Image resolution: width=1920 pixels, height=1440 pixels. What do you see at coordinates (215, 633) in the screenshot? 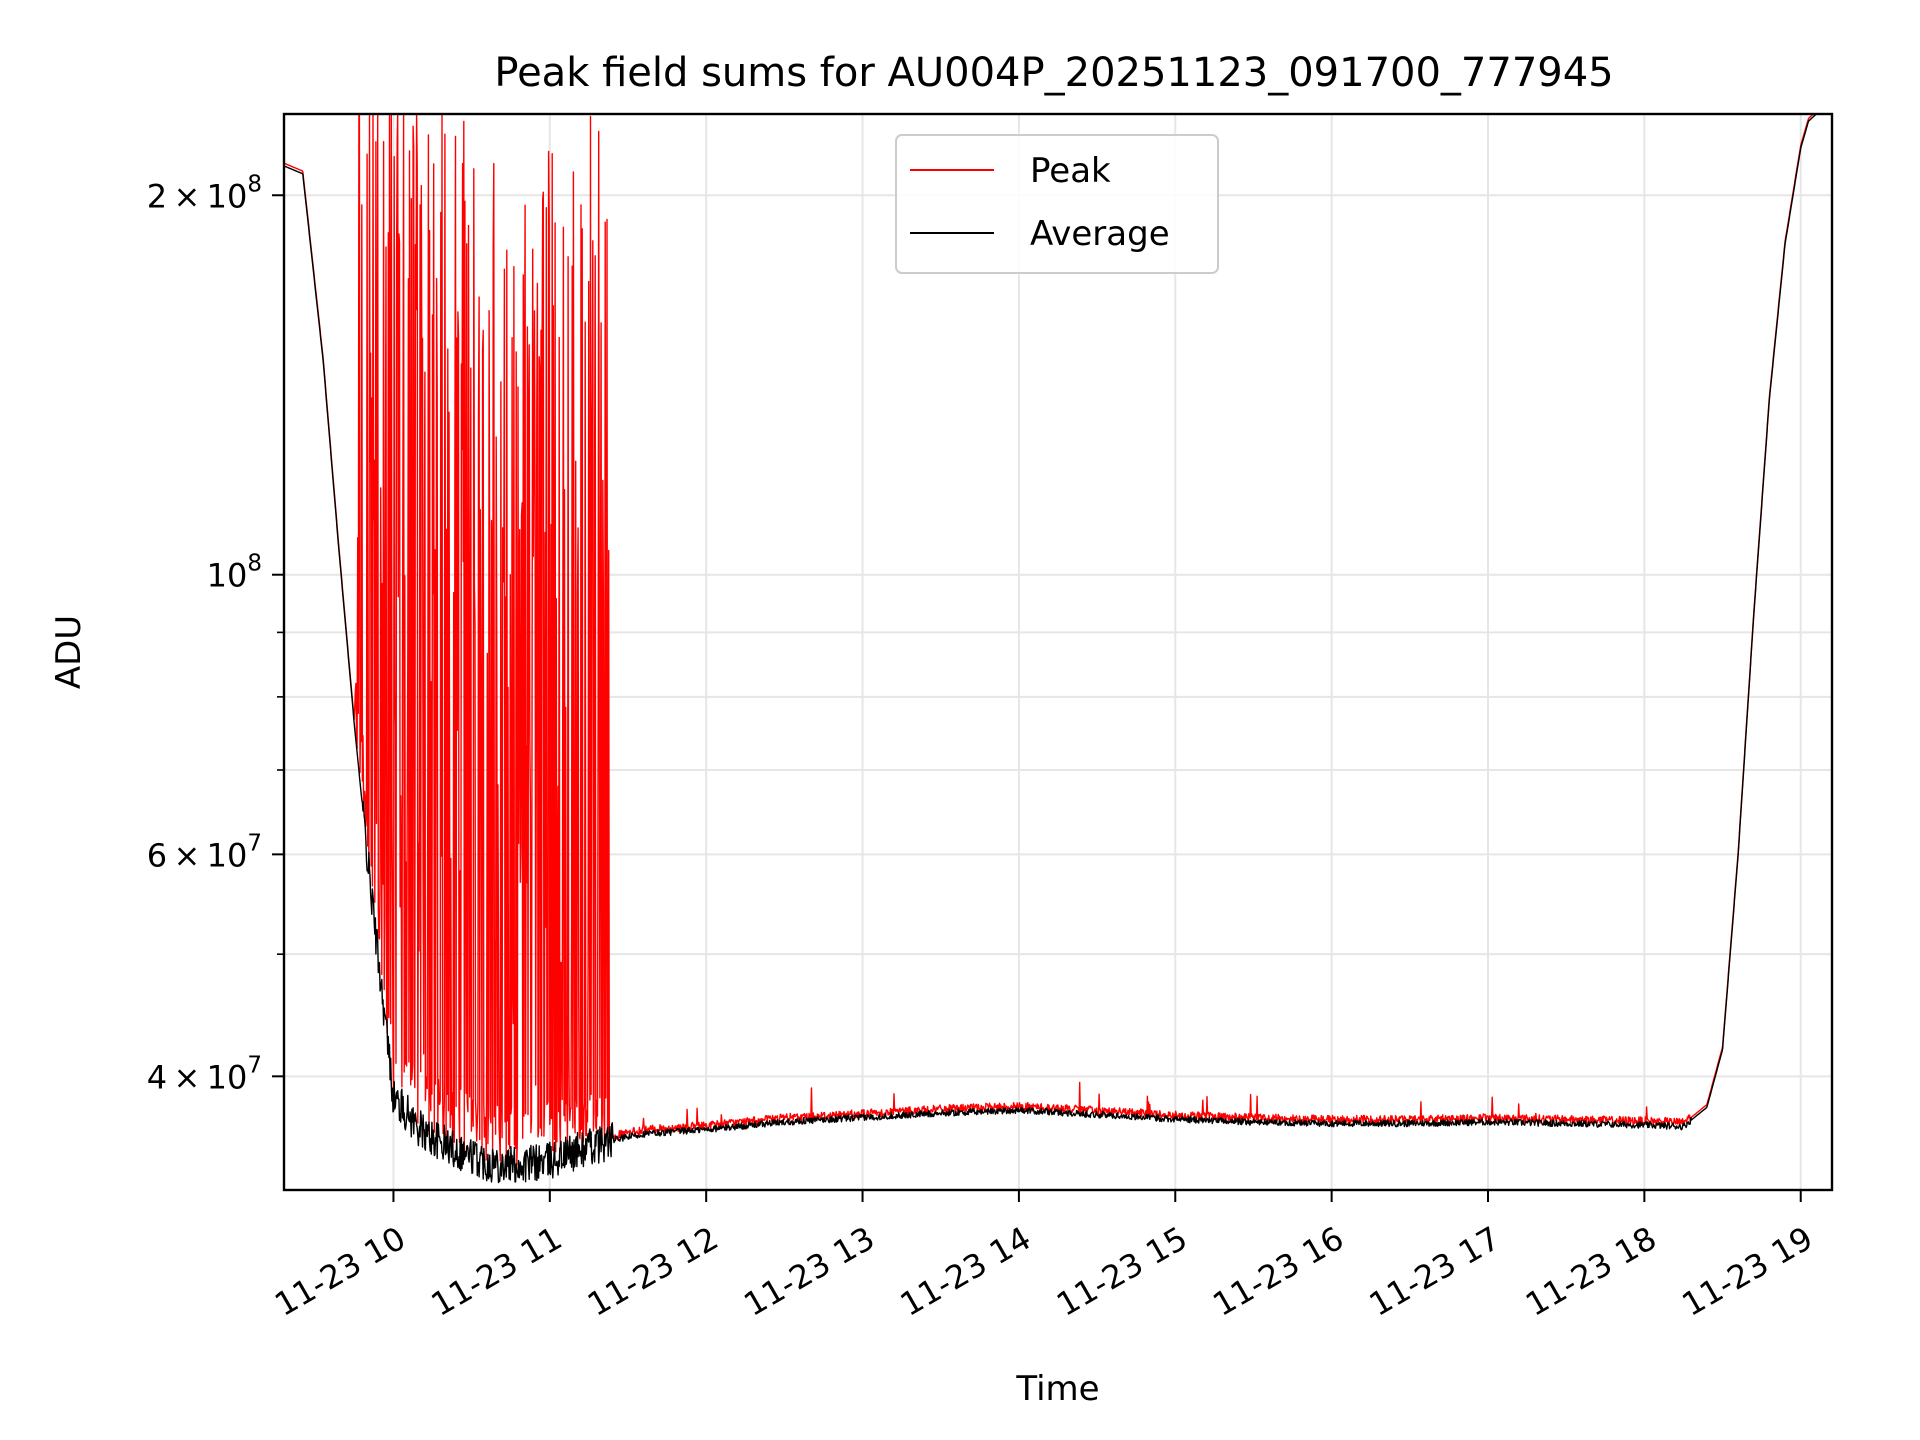
I see `y-axis: 4 × 107 6 × 107 108 2 × 108` at bounding box center [215, 633].